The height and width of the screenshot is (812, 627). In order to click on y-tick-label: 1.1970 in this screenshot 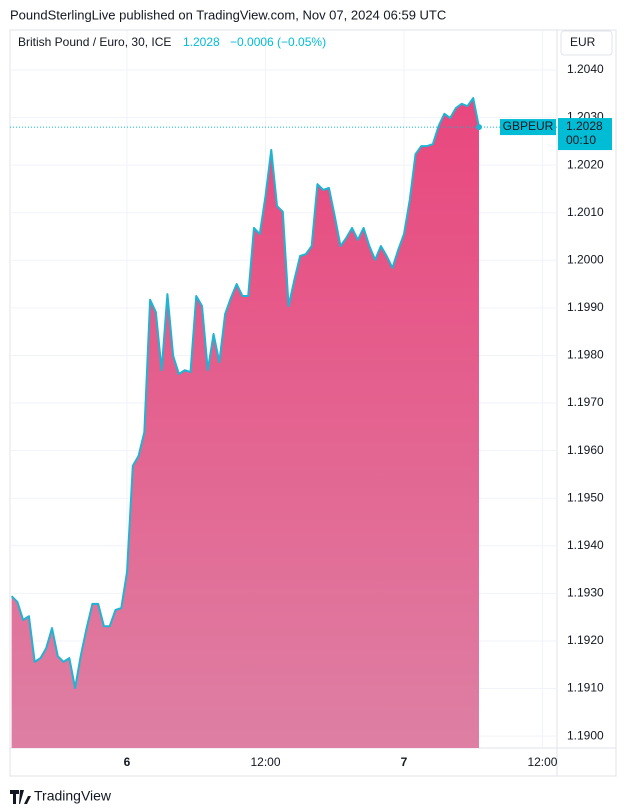, I will do `click(585, 402)`.